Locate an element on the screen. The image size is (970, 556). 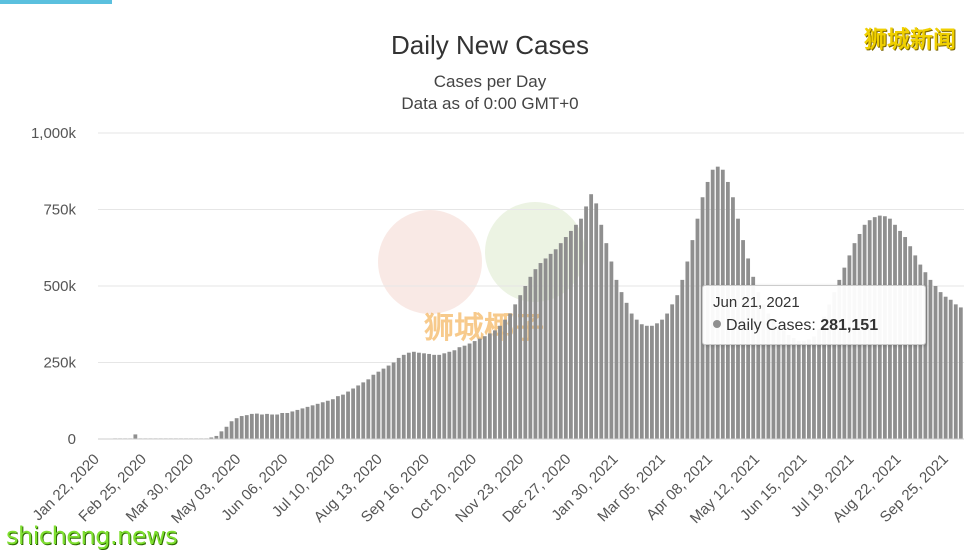
tooltip-value: 281,151 is located at coordinates (849, 325).